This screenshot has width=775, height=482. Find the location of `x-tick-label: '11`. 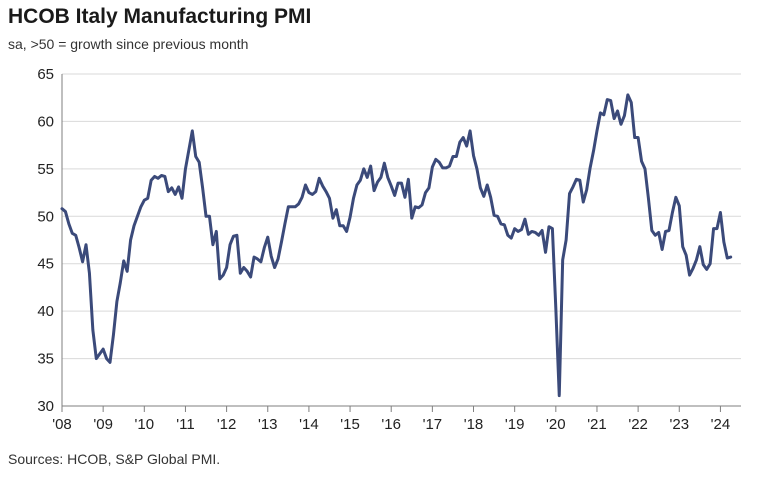

x-tick-label: '11 is located at coordinates (185, 424).